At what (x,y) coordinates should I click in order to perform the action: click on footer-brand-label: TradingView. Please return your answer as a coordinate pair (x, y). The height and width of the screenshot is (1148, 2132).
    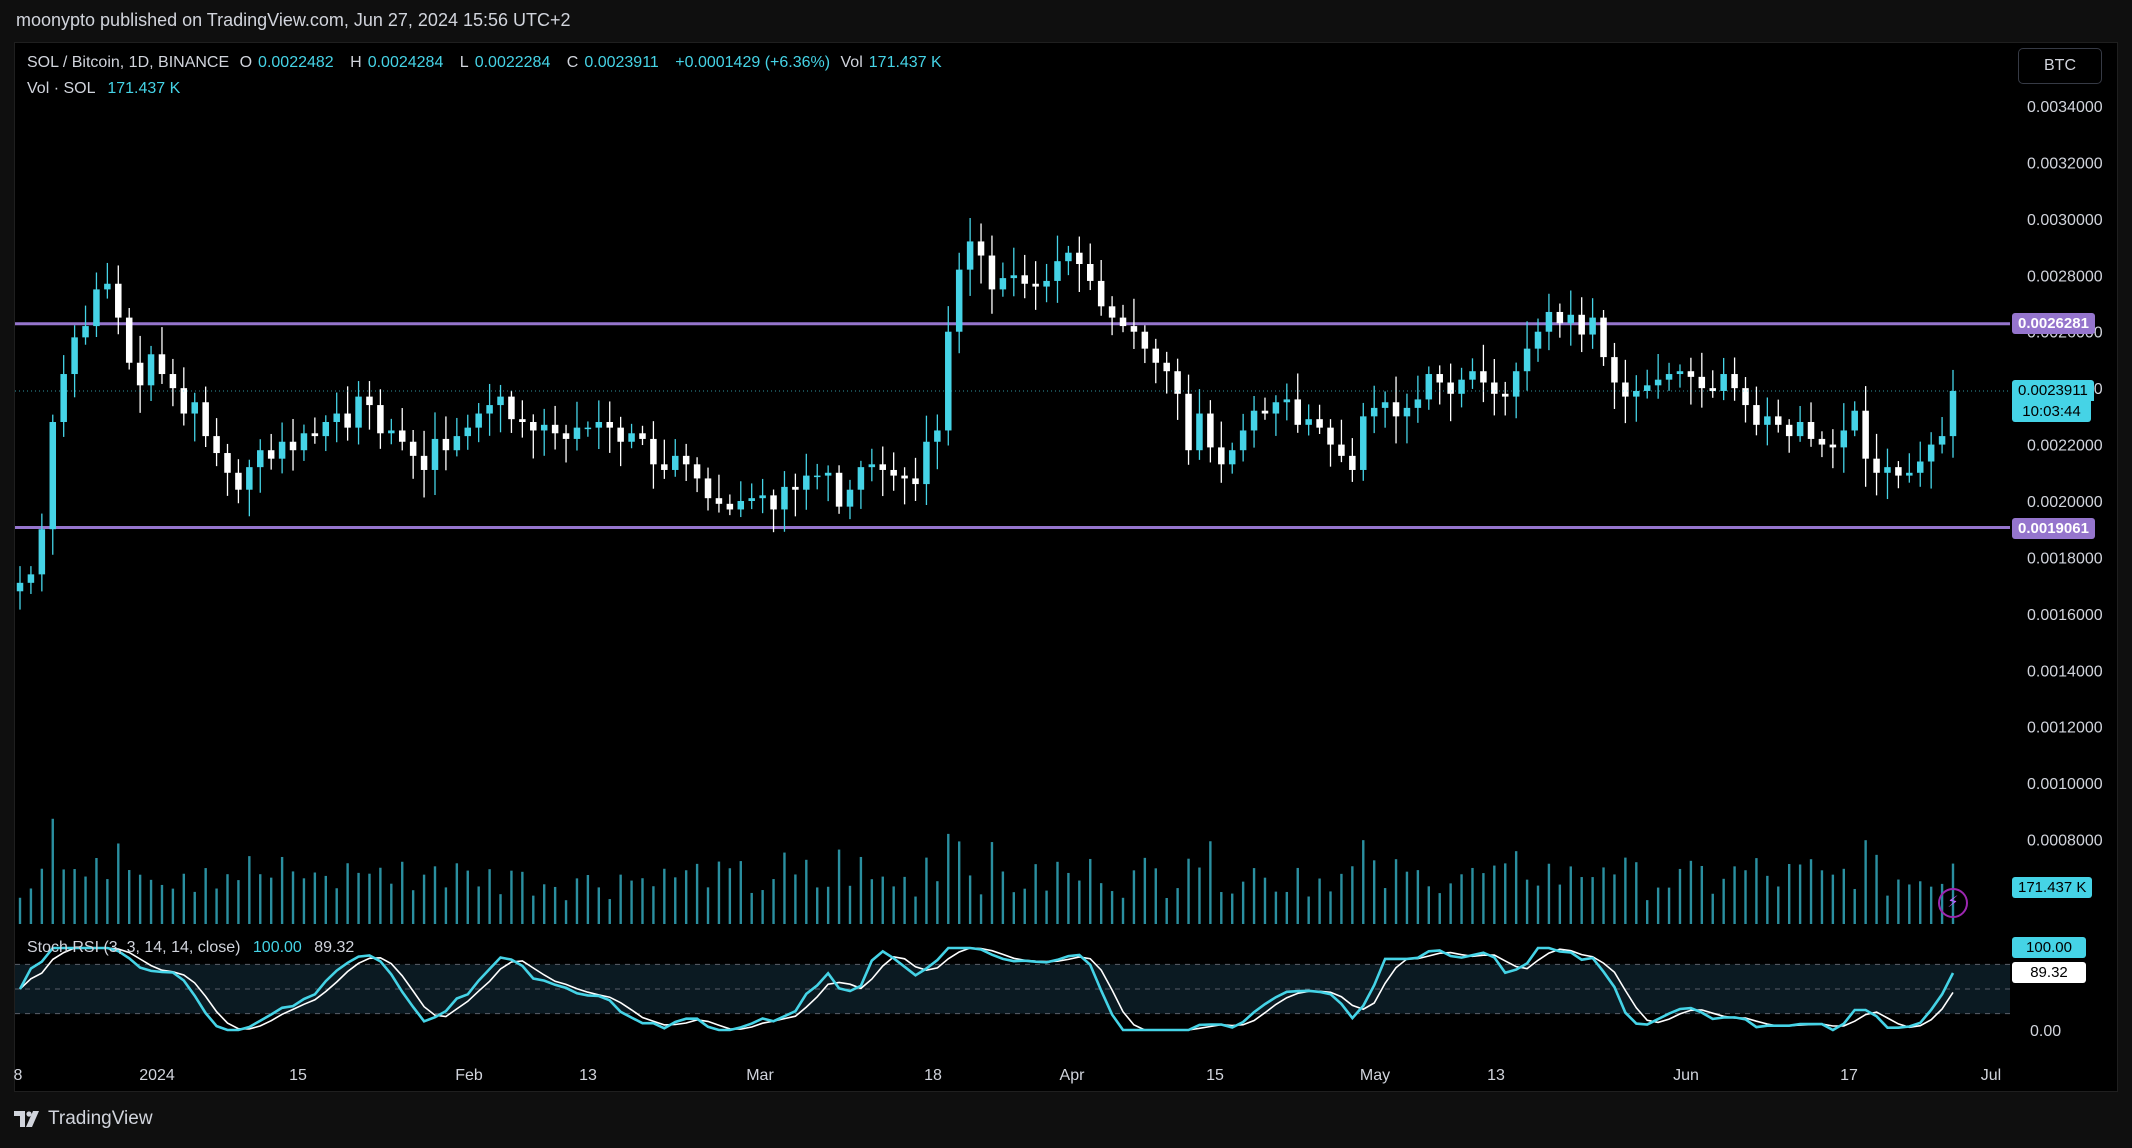
    Looking at the image, I should click on (100, 1118).